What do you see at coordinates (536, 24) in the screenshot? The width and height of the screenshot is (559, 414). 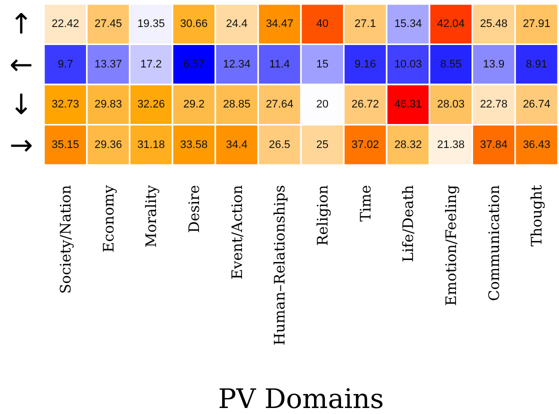 I see `data-label: 27.91` at bounding box center [536, 24].